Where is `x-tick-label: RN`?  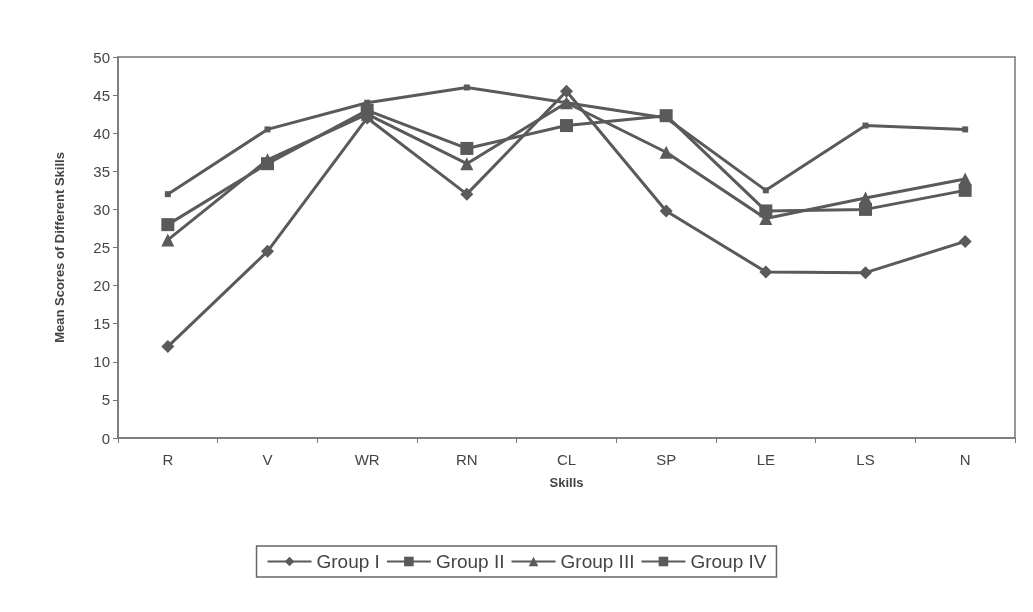
x-tick-label: RN is located at coordinates (467, 459).